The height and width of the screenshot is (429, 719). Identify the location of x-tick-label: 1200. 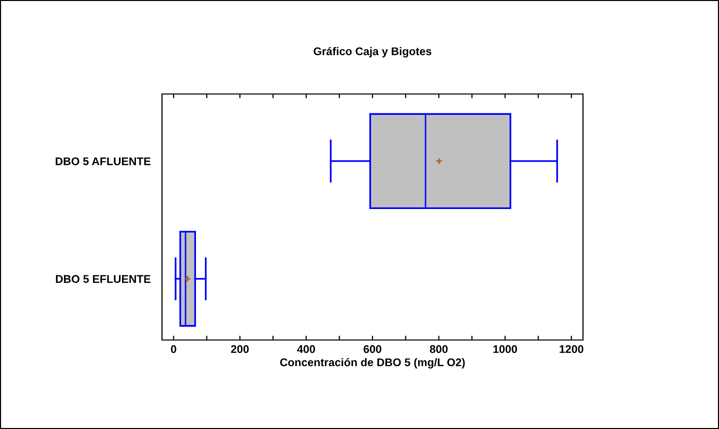
(572, 349).